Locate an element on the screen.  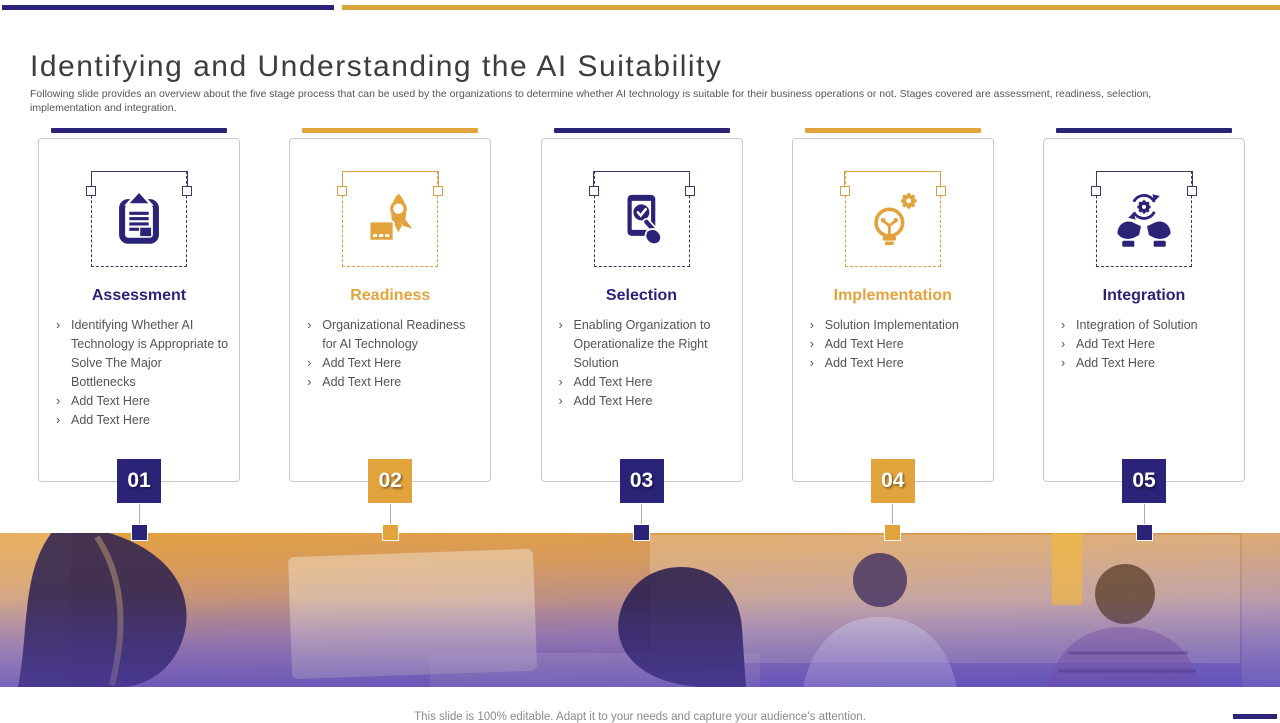
top-accent-bar-navy is located at coordinates (168, 7).